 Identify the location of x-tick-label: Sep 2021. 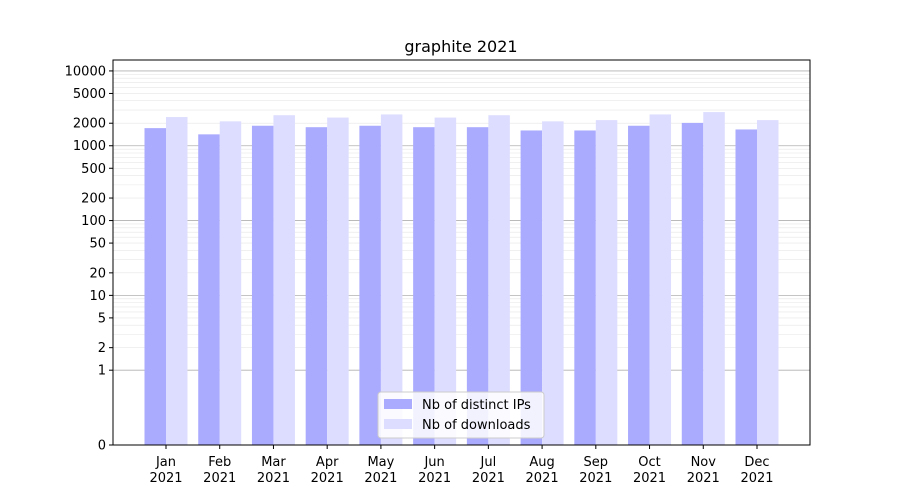
(595, 470).